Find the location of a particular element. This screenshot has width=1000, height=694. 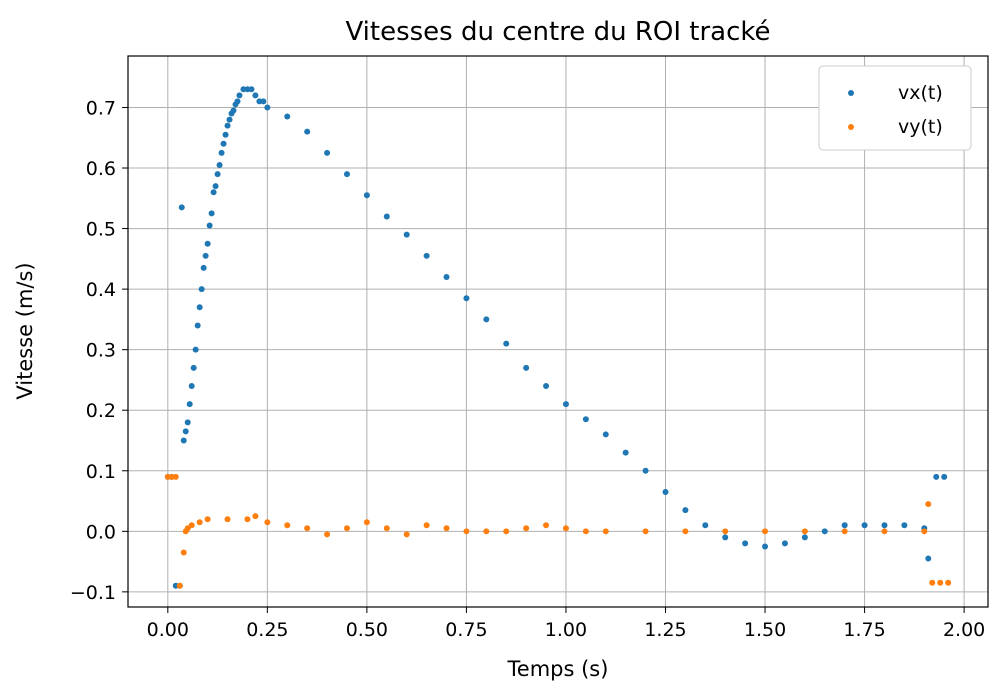

x-tick-label: 0.00 is located at coordinates (168, 630).